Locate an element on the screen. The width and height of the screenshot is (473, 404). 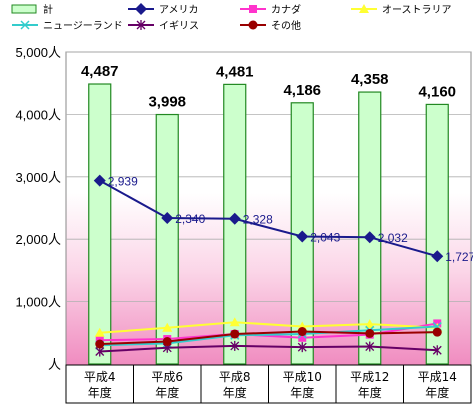
category-label: 平成14 is located at coordinates (437, 377).